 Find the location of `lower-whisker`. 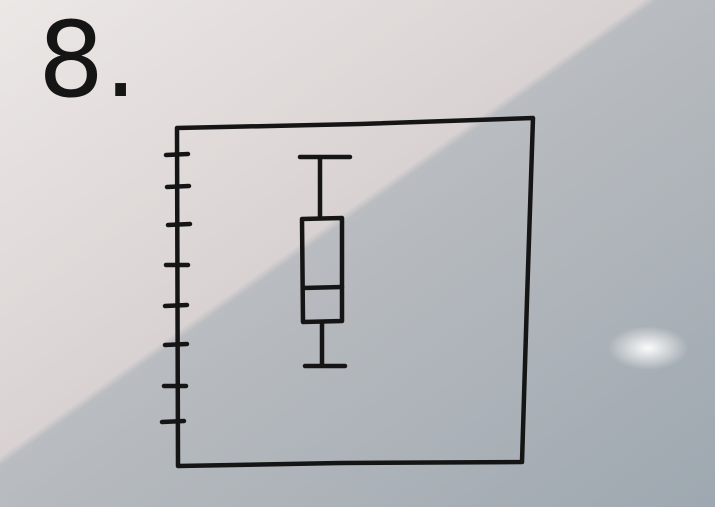

lower-whisker is located at coordinates (325, 344).